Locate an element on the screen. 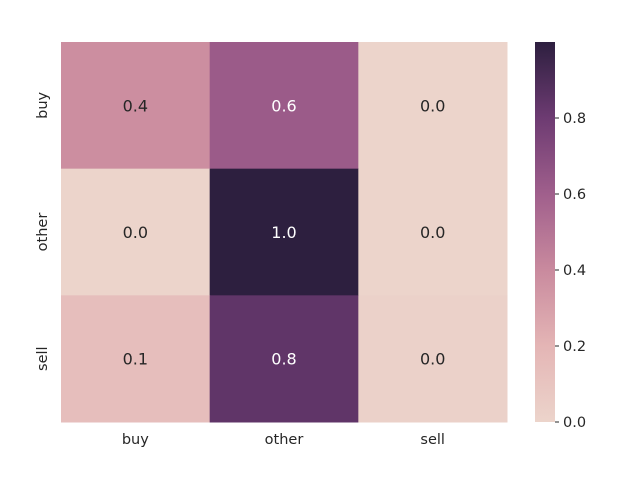  x-tick-label-other: other is located at coordinates (284, 440).